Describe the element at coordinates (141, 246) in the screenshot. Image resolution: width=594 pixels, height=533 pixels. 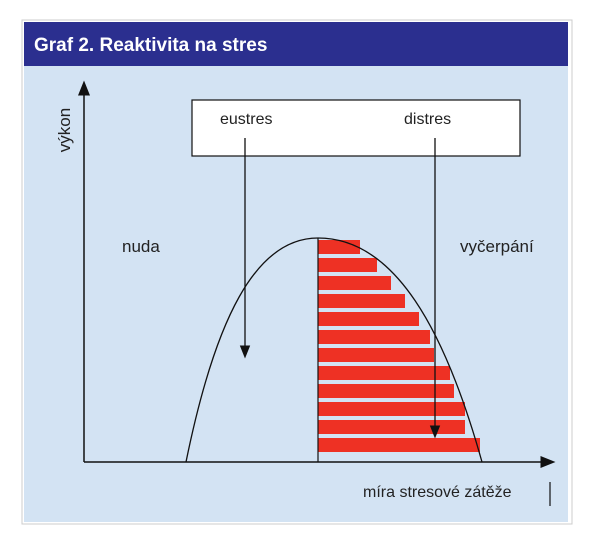
I see `left-label: nuda` at that location.